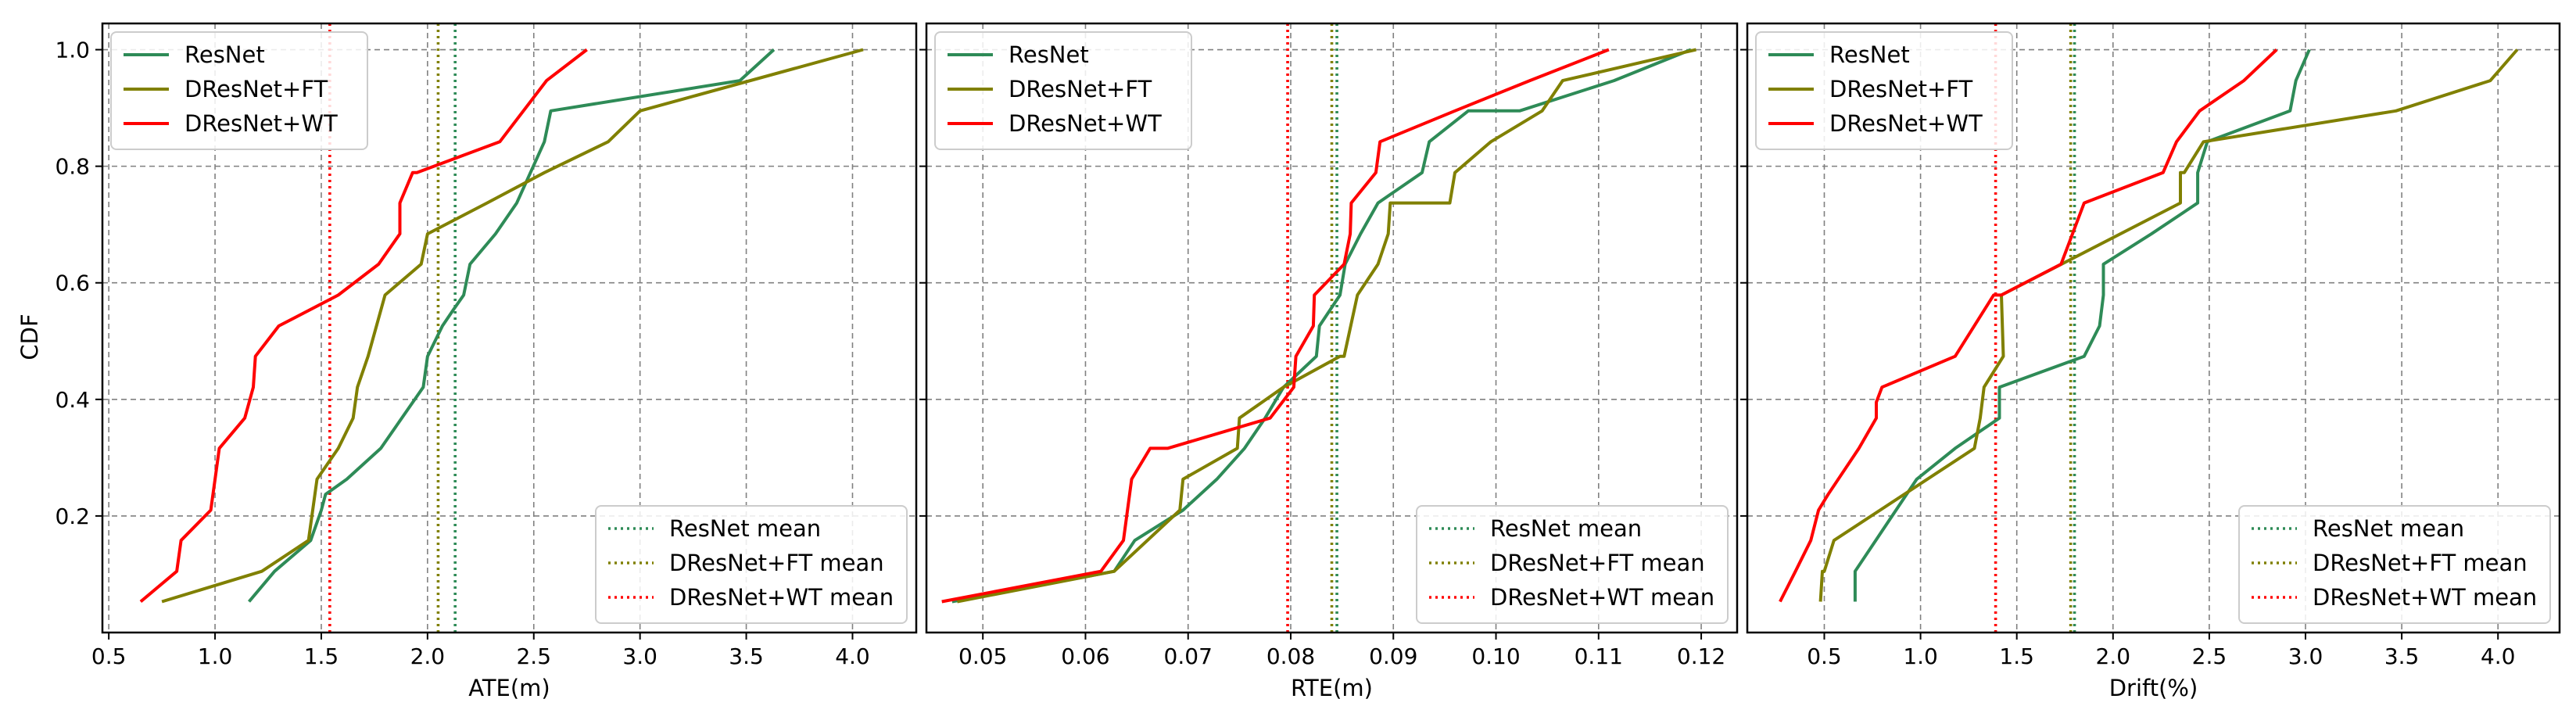  What do you see at coordinates (509, 688) in the screenshot?
I see `x-axis-label: ATE(m)` at bounding box center [509, 688].